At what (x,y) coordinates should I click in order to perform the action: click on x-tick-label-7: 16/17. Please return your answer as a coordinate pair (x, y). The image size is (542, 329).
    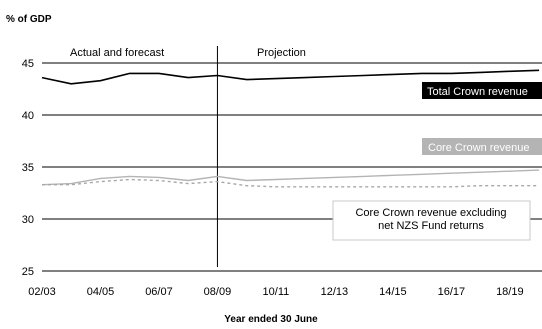
    Looking at the image, I should click on (452, 292).